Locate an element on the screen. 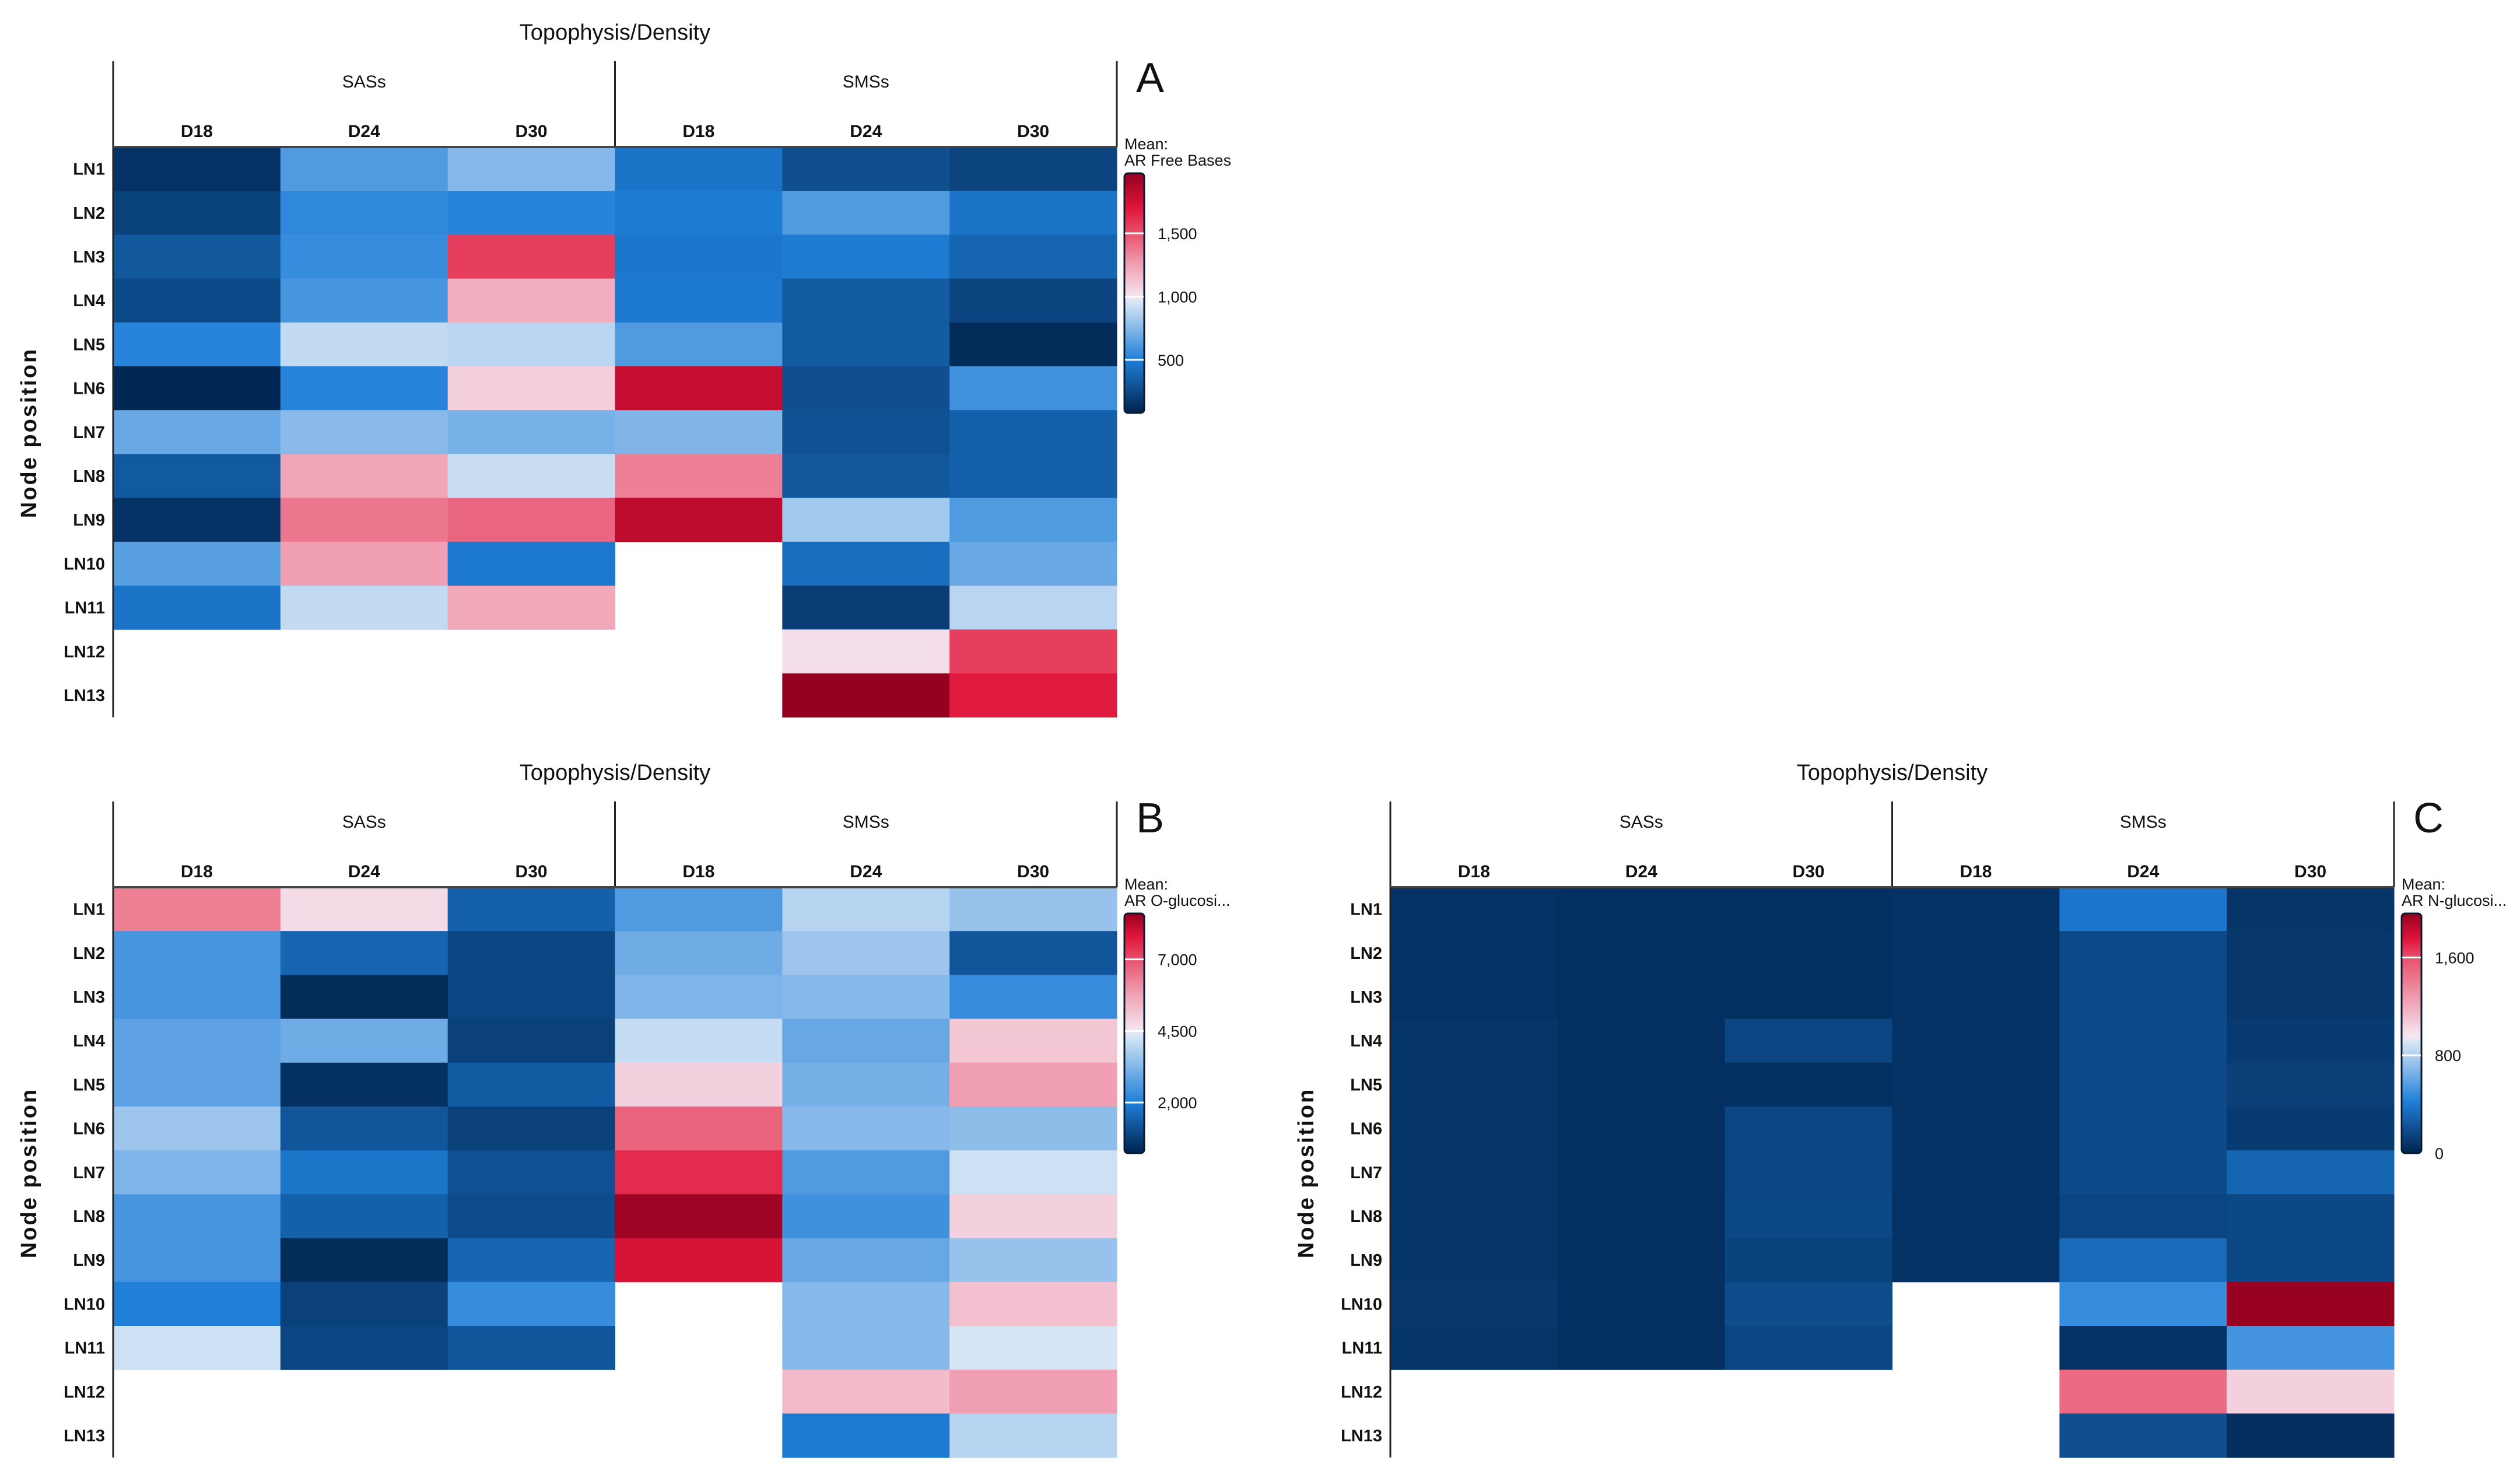  group-label: SMSs is located at coordinates (866, 82).